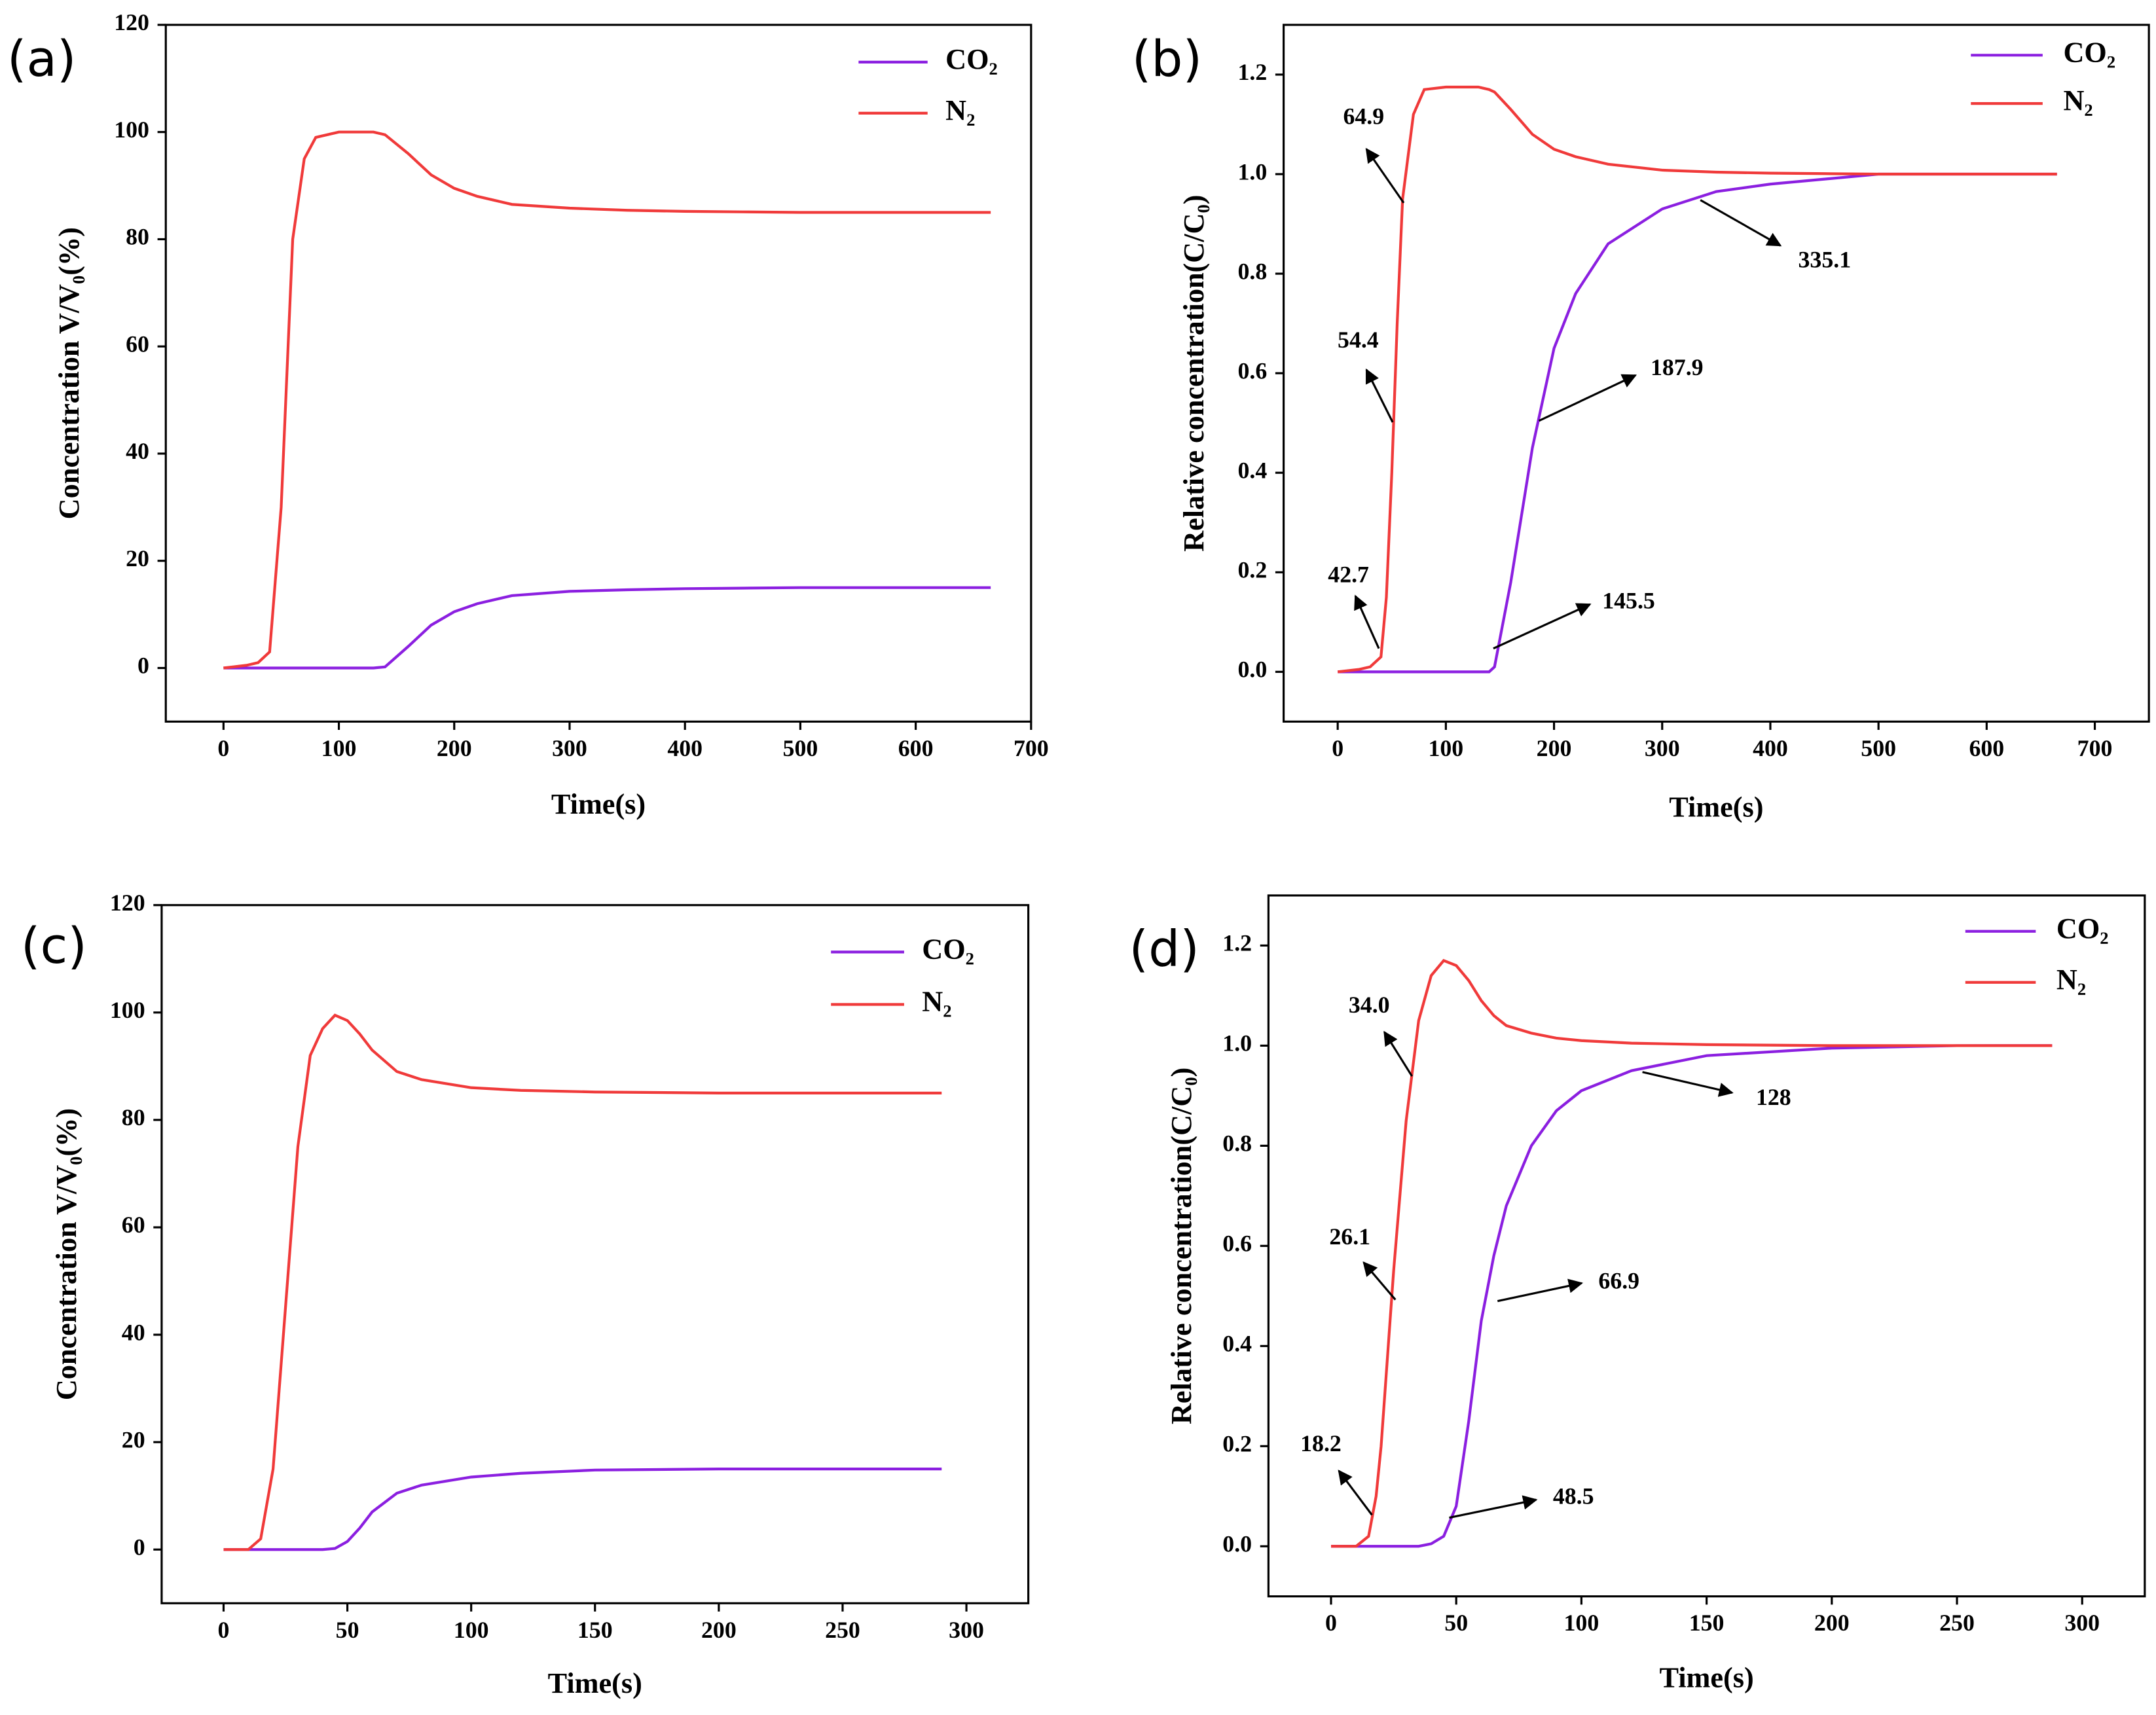  Describe the element at coordinates (1167, 59) in the screenshot. I see `panel-label: (b)` at that location.